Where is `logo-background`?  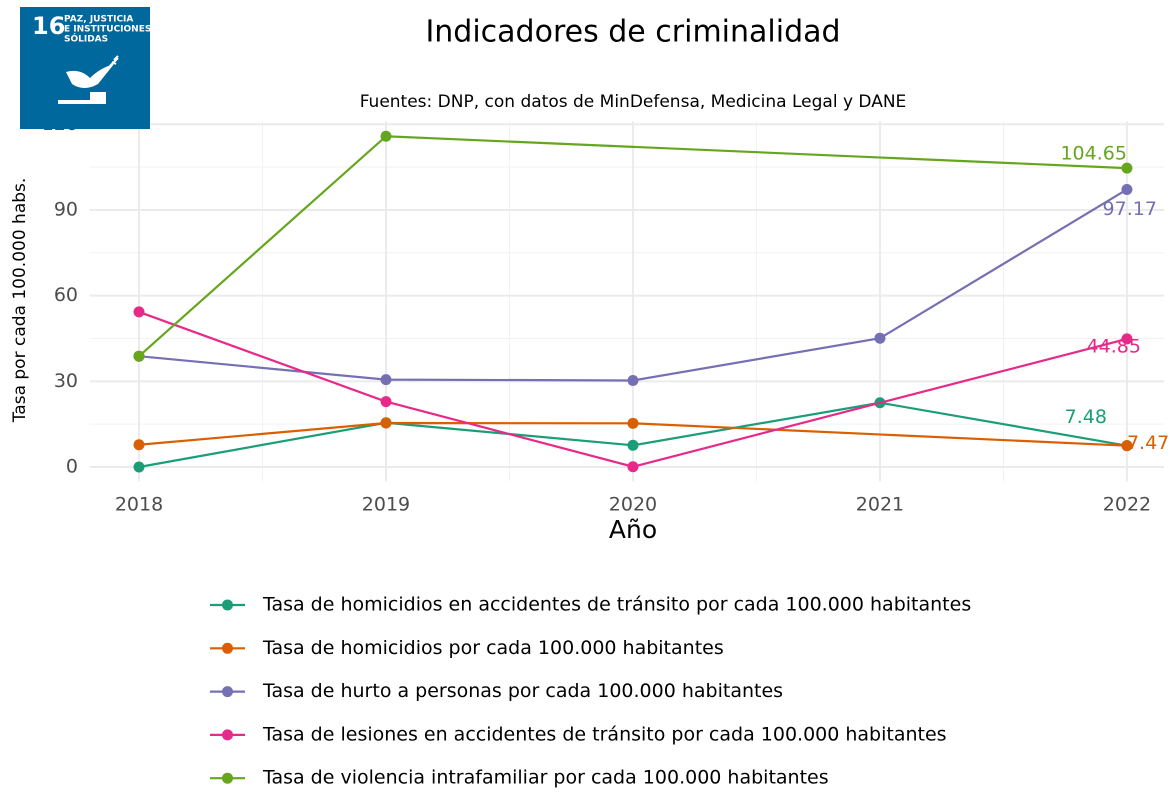 logo-background is located at coordinates (85, 68).